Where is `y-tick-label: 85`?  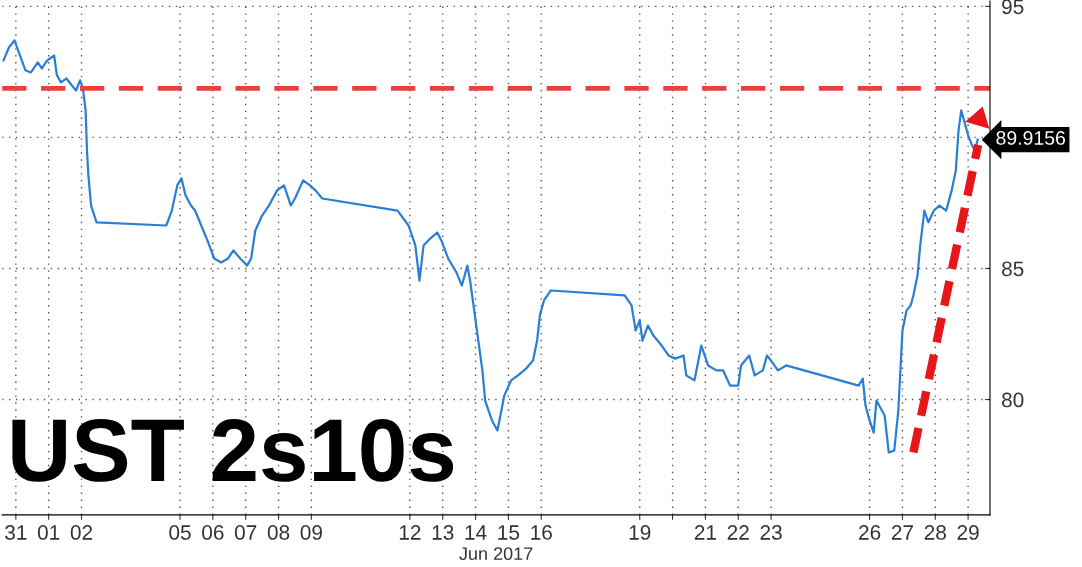
y-tick-label: 85 is located at coordinates (1013, 269).